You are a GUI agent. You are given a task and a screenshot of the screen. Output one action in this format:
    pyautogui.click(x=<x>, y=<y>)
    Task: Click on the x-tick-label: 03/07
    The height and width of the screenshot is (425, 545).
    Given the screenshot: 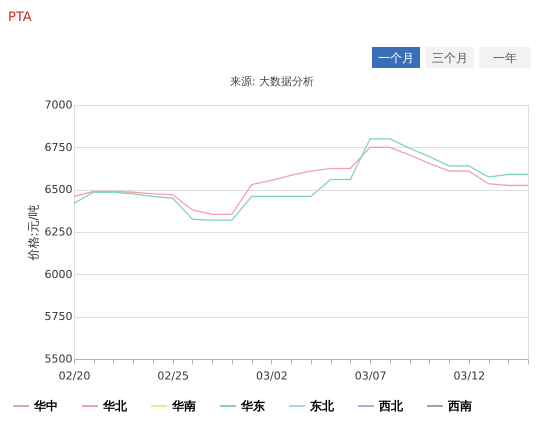 What is the action you would take?
    pyautogui.click(x=370, y=376)
    